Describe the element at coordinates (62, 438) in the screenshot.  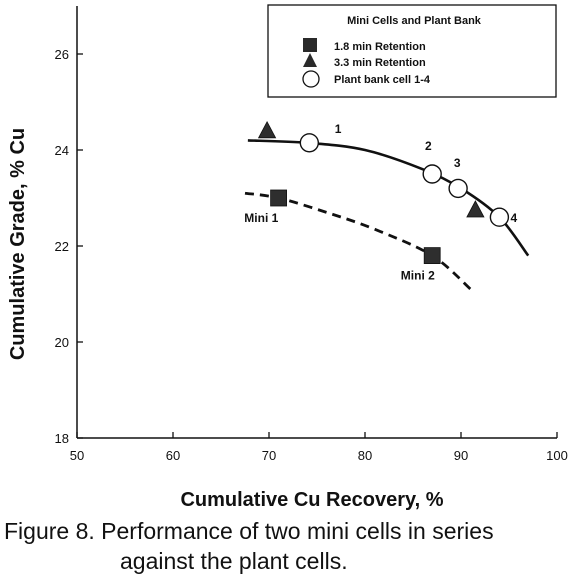
I see `y-tick-label: 18` at that location.